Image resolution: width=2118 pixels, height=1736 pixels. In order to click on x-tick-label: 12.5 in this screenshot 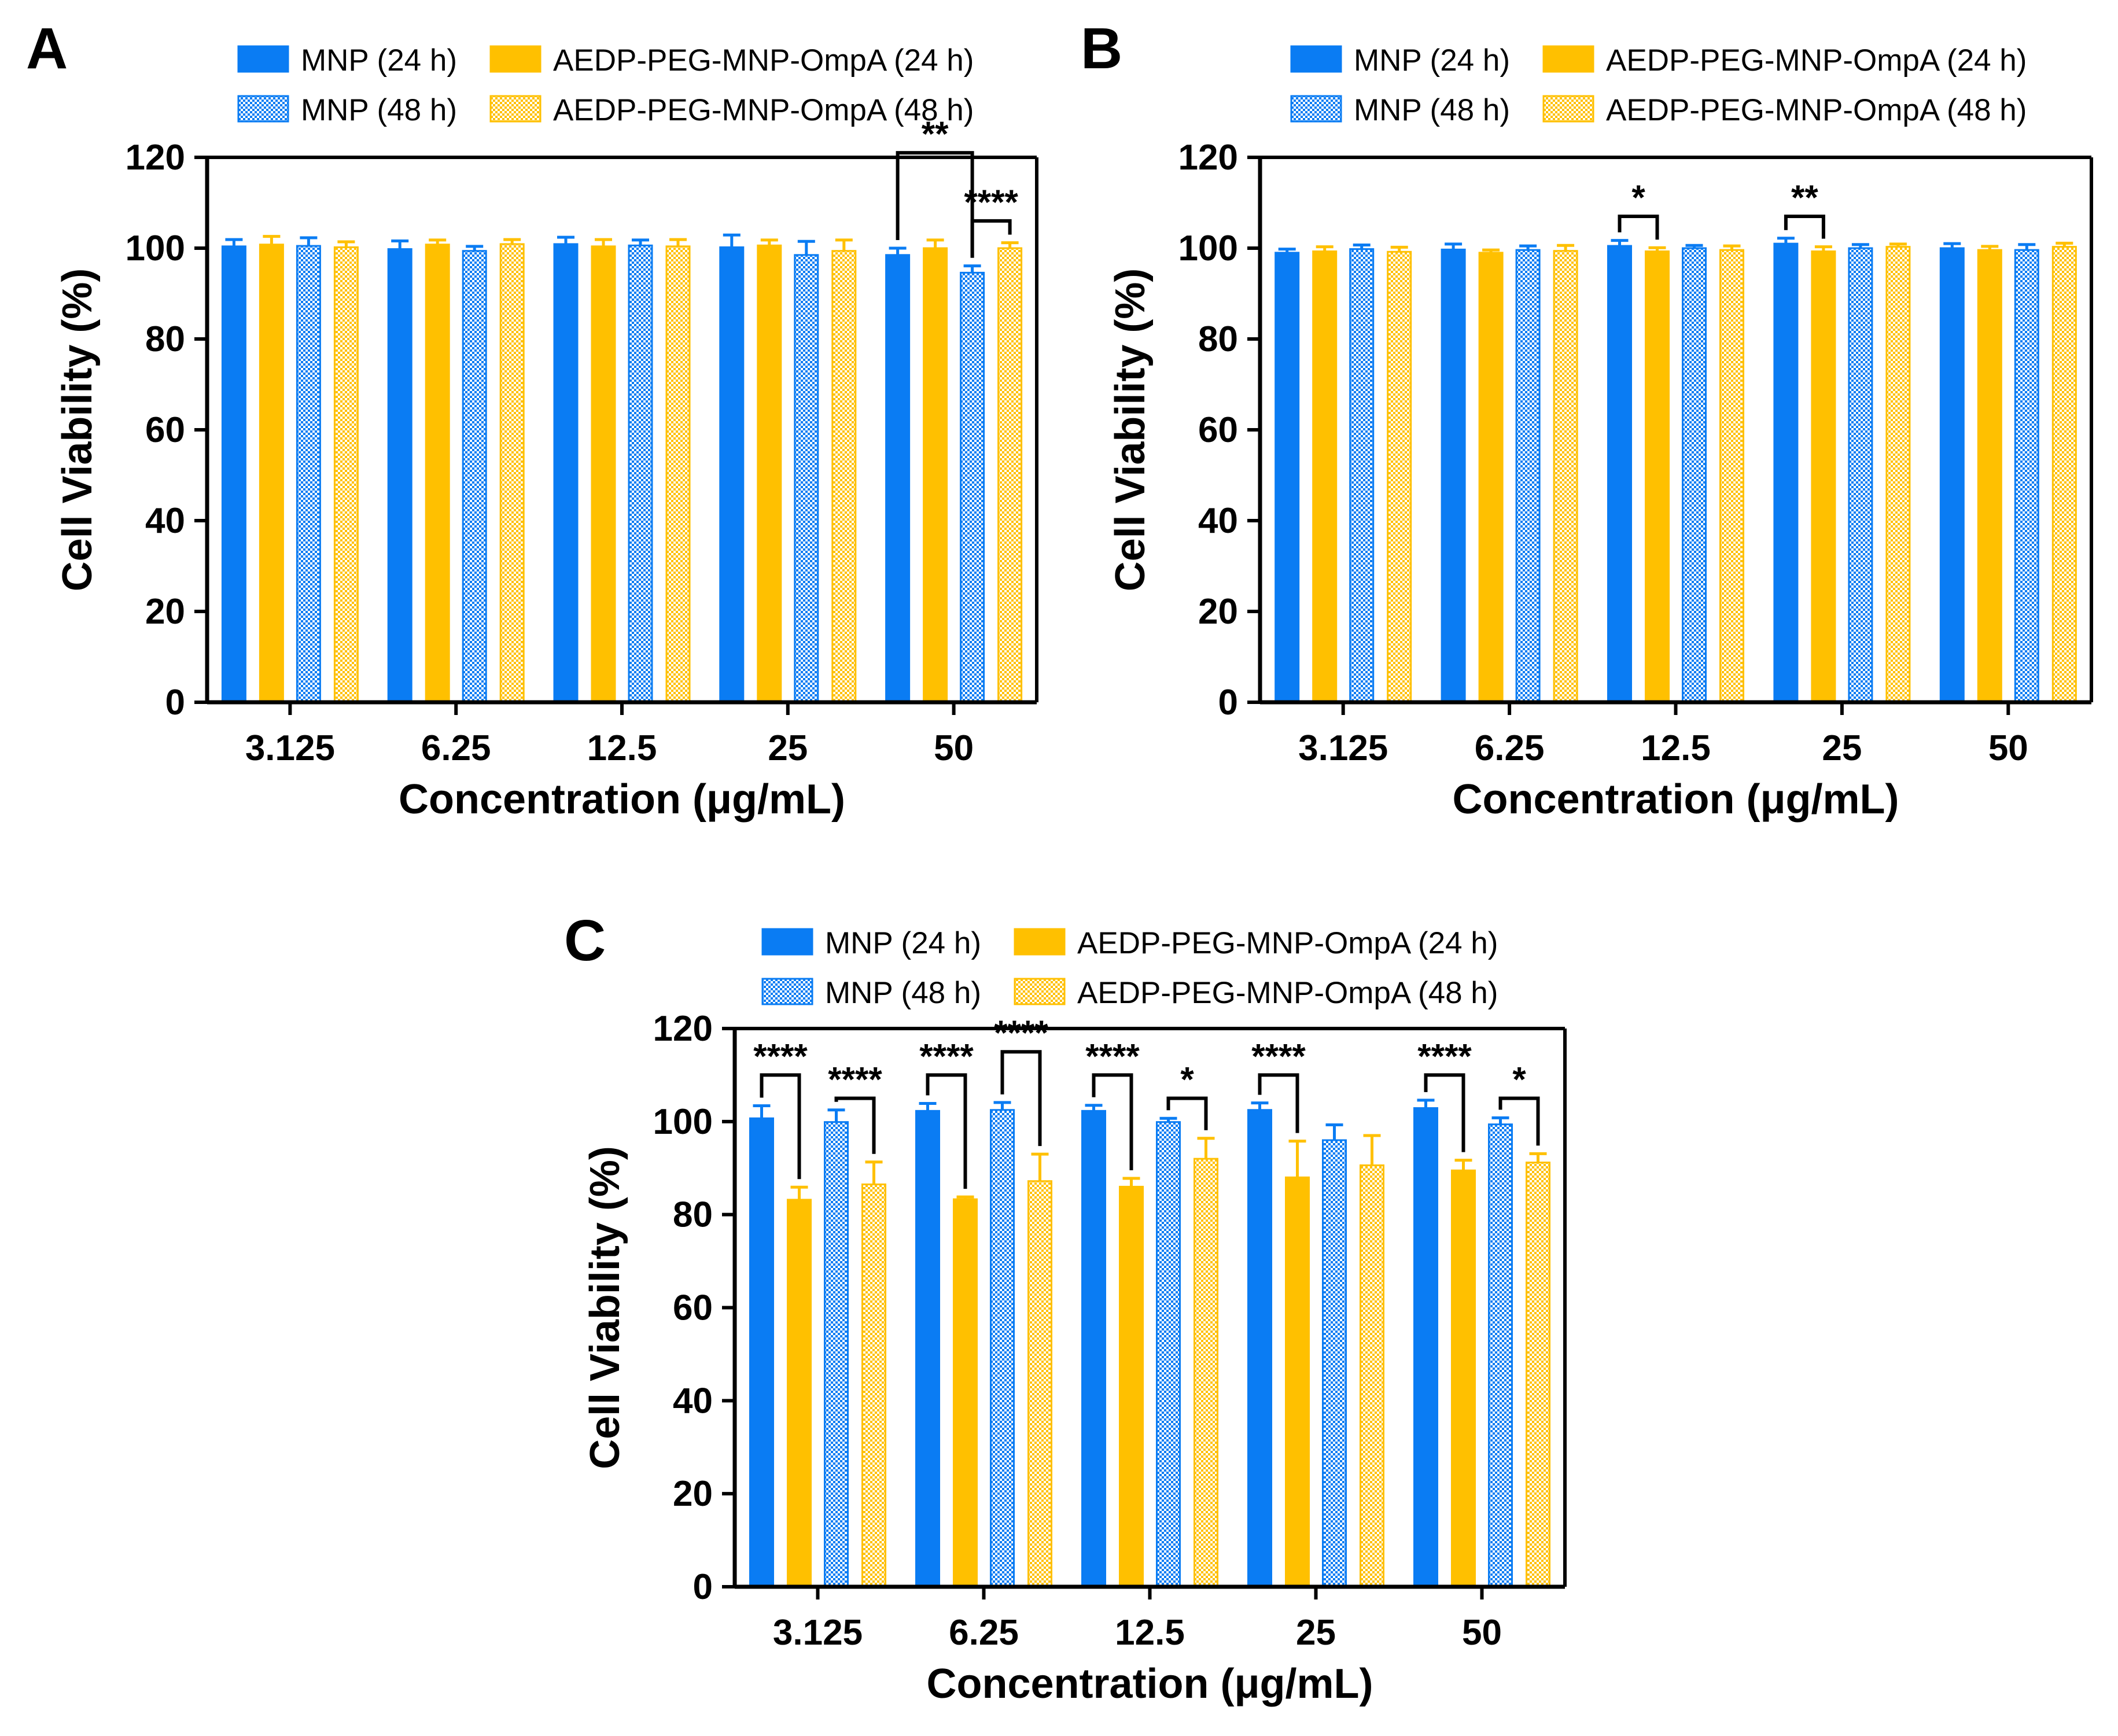, I will do `click(1150, 1633)`.